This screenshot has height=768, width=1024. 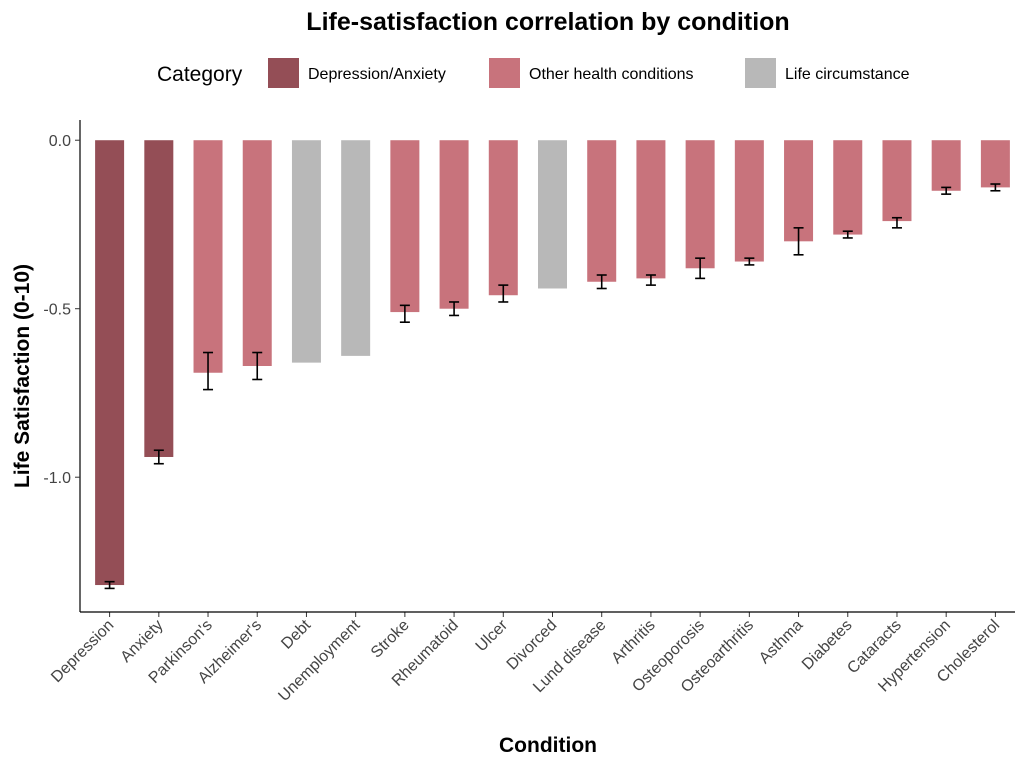 I want to click on bar-depression, so click(x=110, y=363).